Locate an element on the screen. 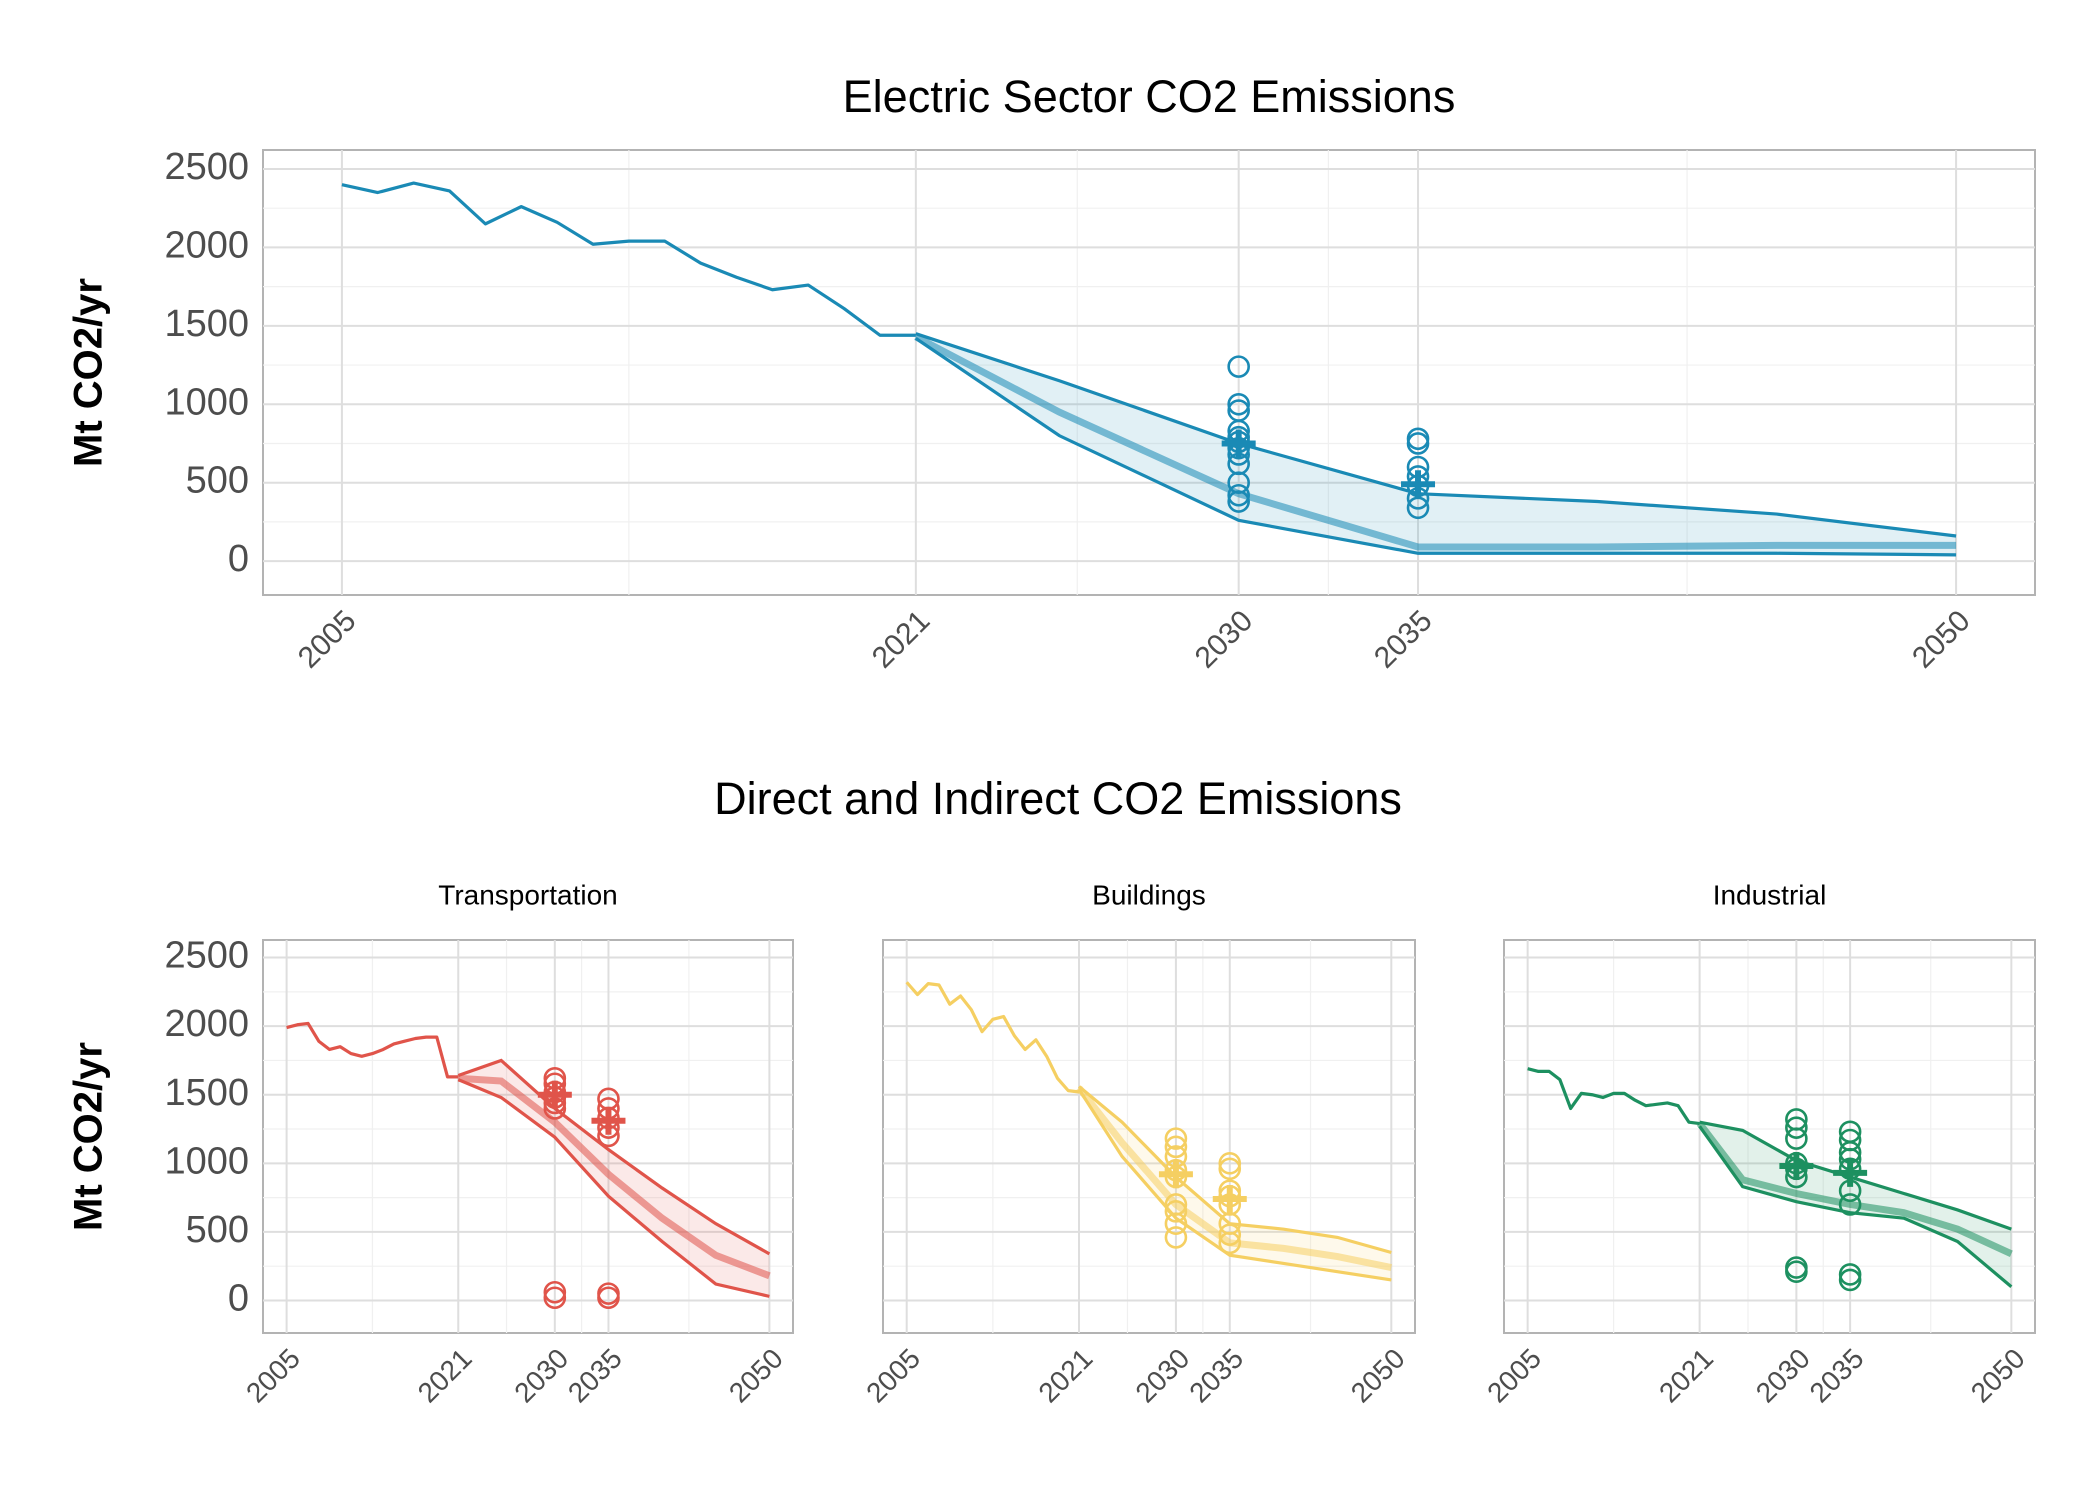 Image resolution: width=2100 pixels, height=1500 pixels. panel-title: Buildings is located at coordinates (1149, 894).